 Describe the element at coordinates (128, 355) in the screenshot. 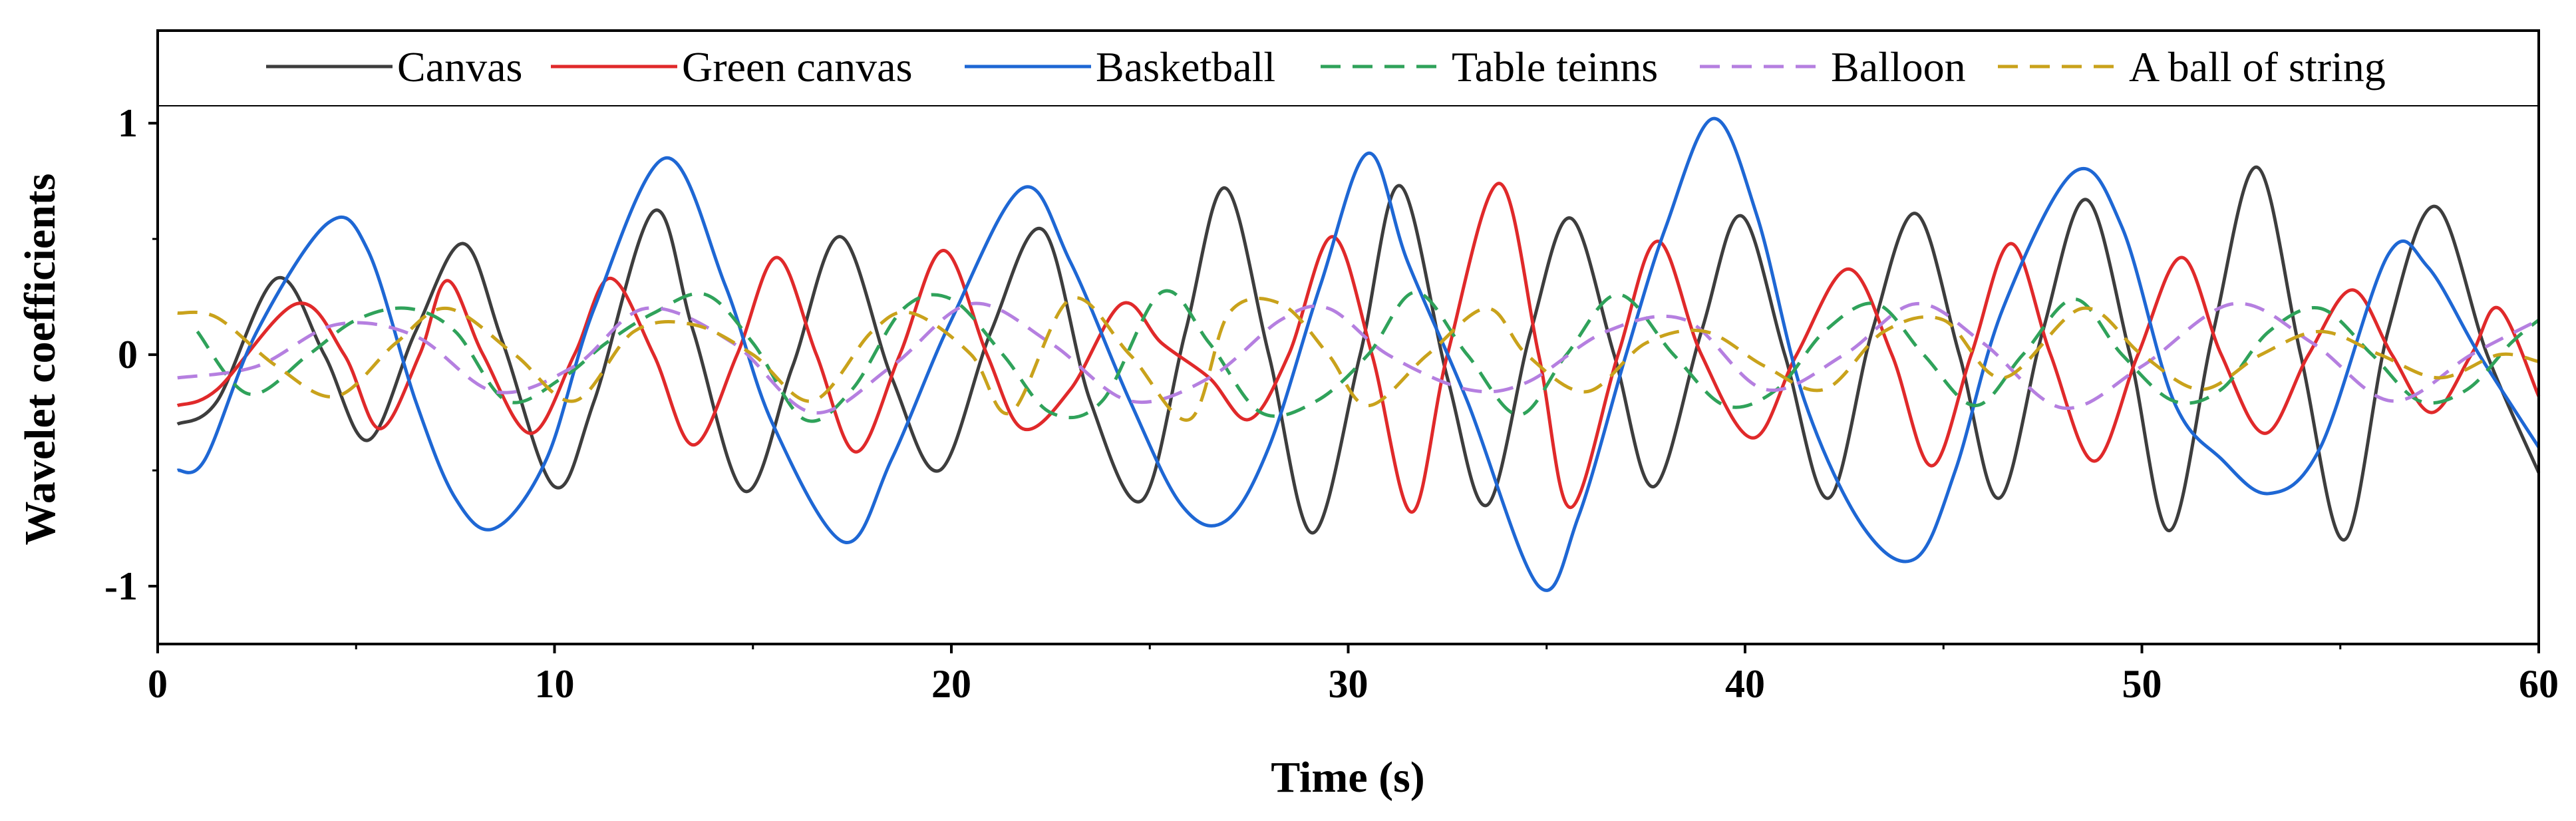

I see `y-tick-label: 0` at that location.